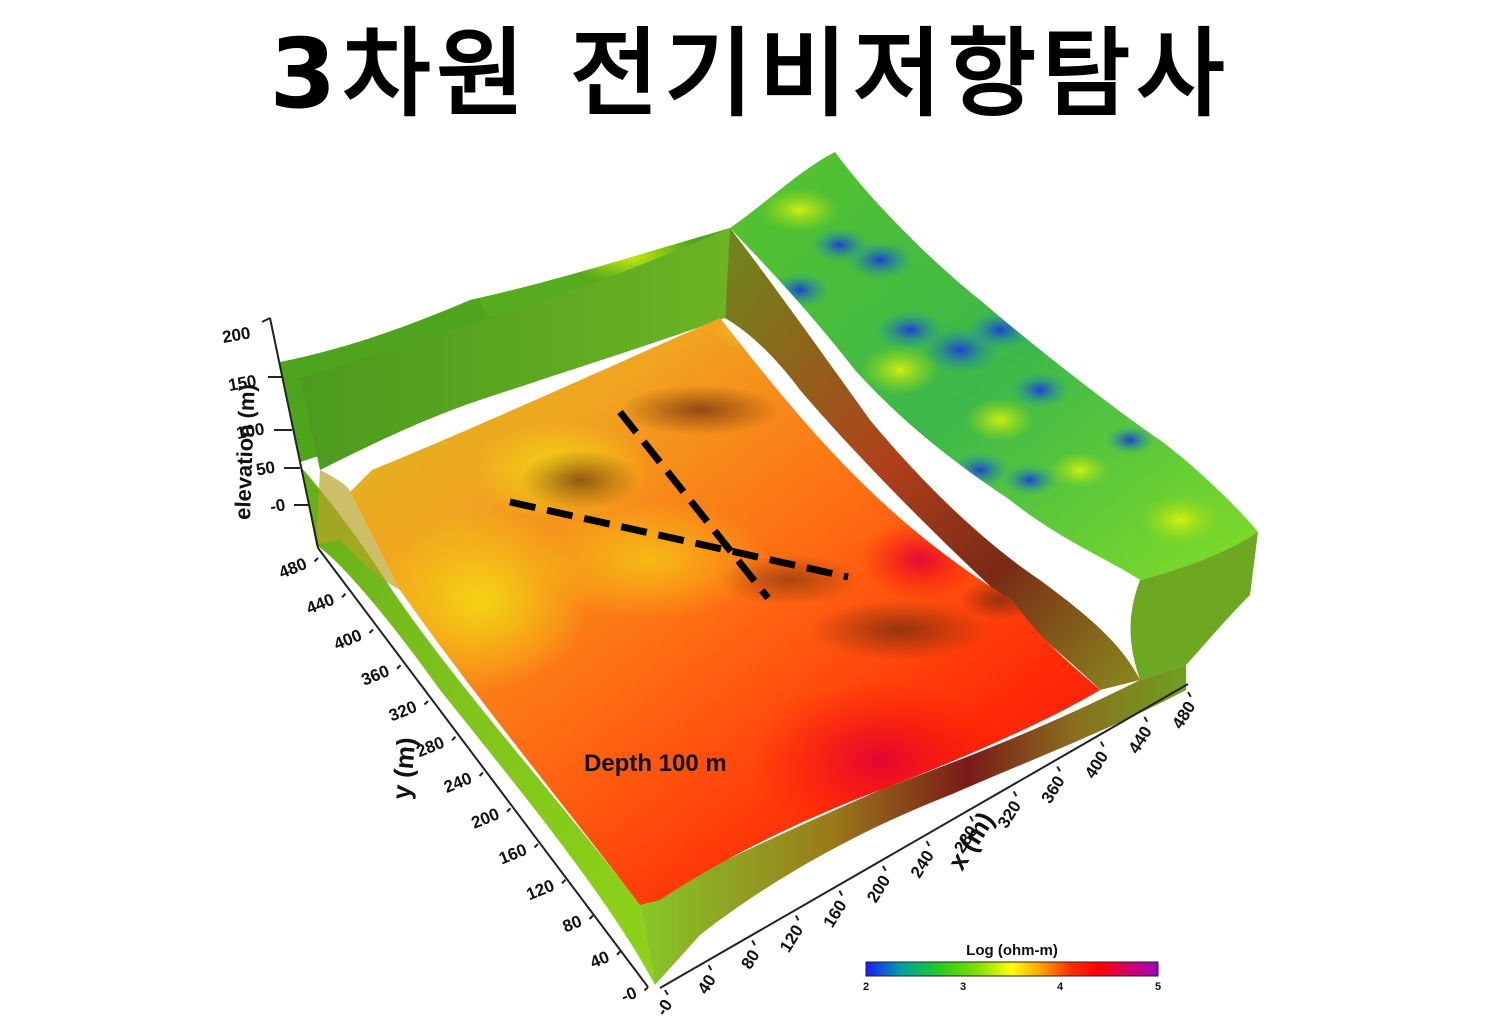  Describe the element at coordinates (791, 939) in the screenshot. I see `x-axis-tick-label: 120` at that location.